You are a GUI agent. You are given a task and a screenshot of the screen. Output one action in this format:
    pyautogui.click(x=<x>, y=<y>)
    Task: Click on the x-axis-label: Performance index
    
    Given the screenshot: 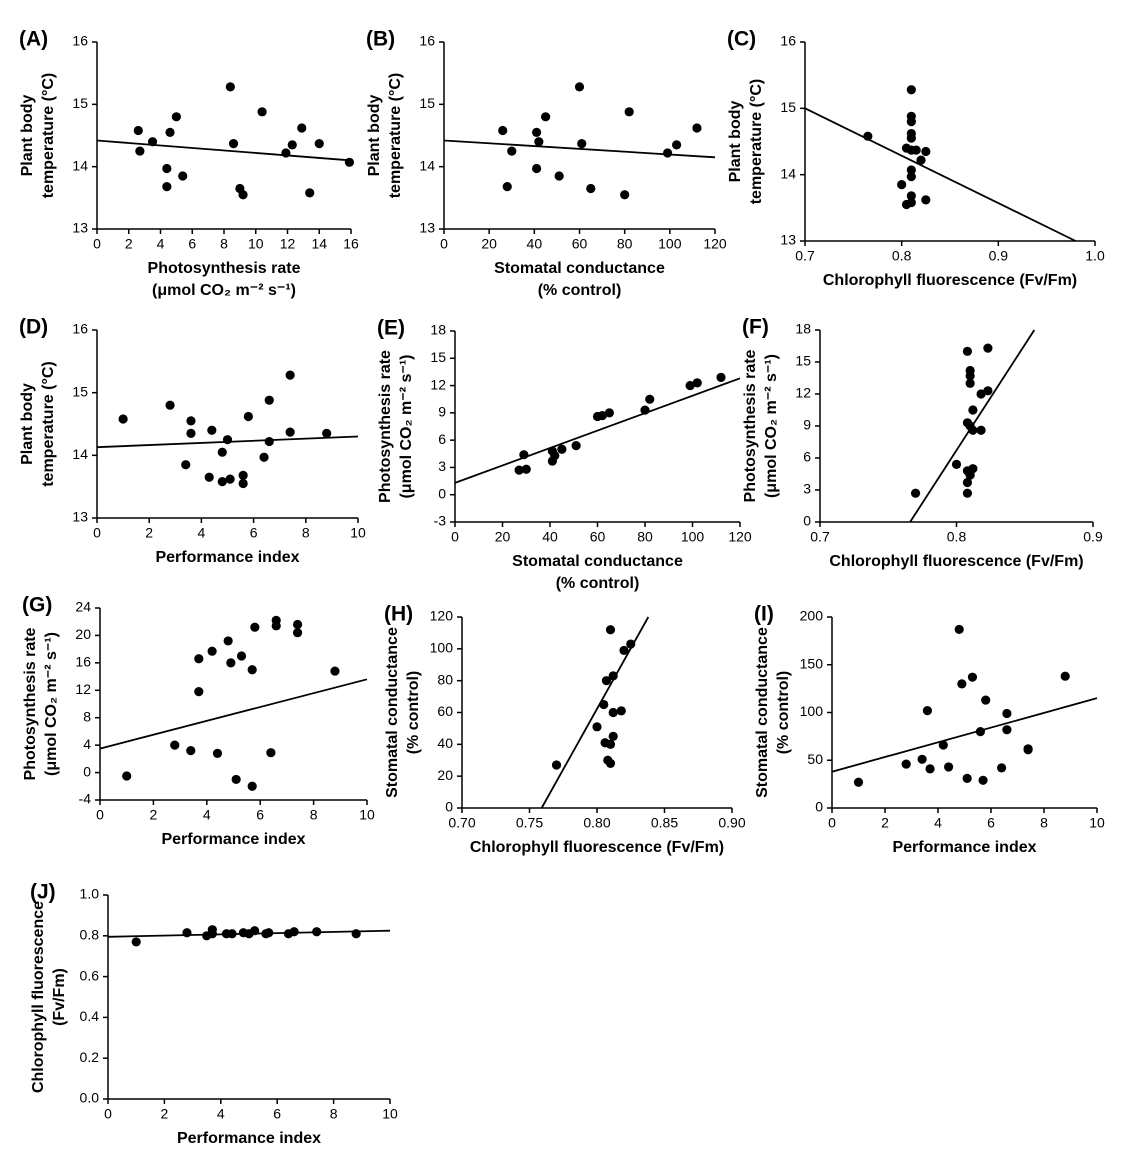 What is the action you would take?
    pyautogui.click(x=249, y=1138)
    